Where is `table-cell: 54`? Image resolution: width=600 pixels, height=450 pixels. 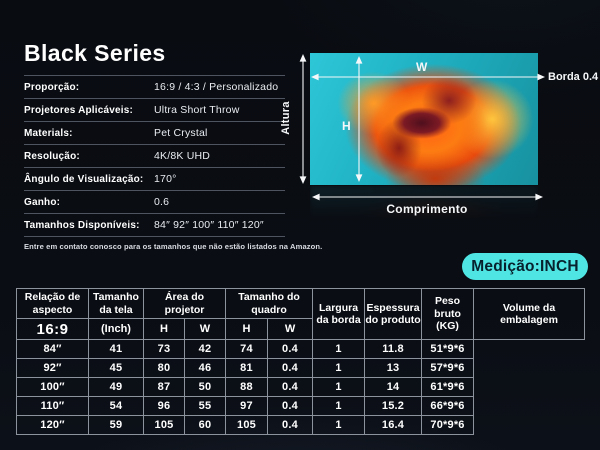 table-cell: 54 is located at coordinates (116, 406).